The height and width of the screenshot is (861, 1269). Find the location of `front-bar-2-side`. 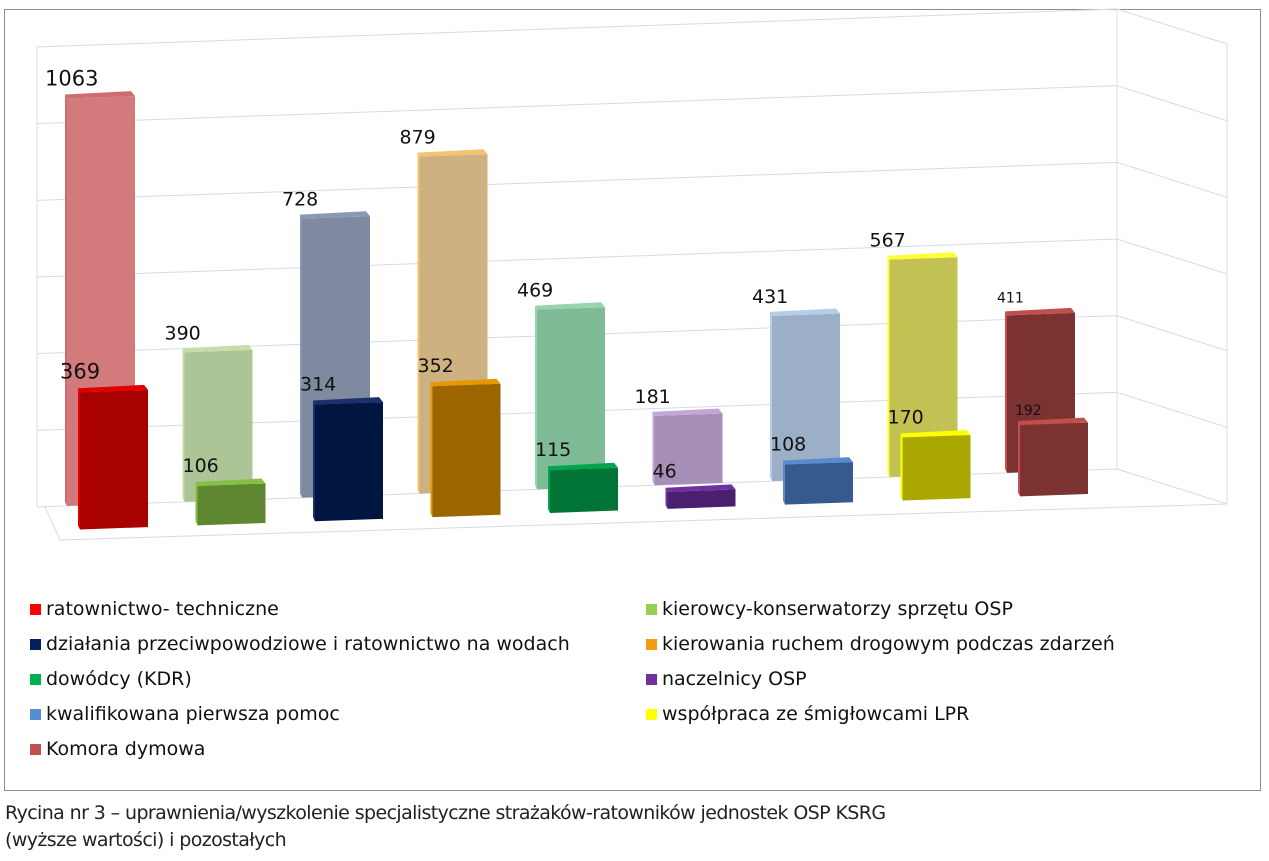

front-bar-2-side is located at coordinates (314, 461).